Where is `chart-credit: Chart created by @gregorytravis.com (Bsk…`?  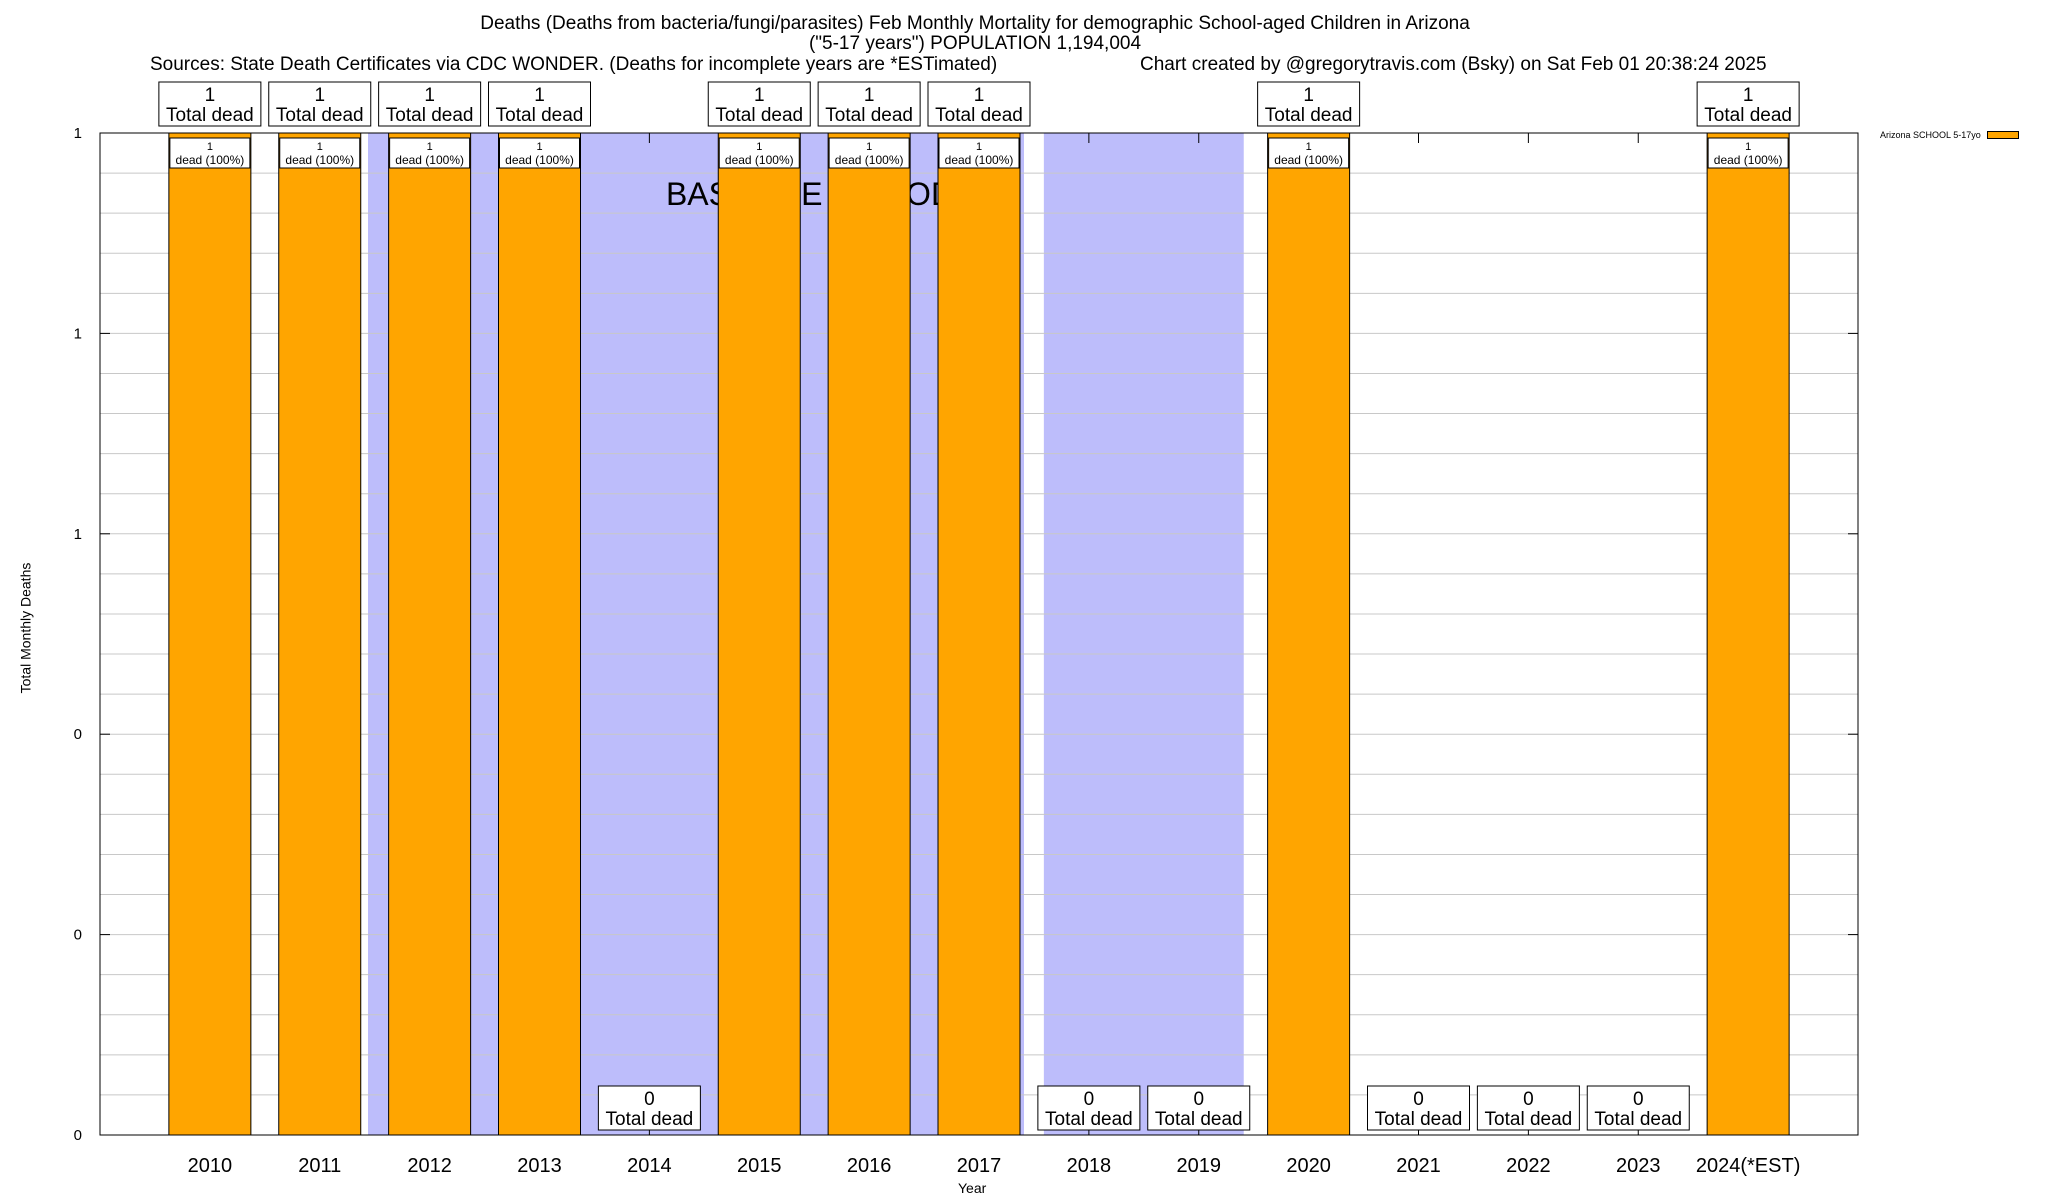 chart-credit: Chart created by @gregorytravis.com (Bsk… is located at coordinates (1453, 64).